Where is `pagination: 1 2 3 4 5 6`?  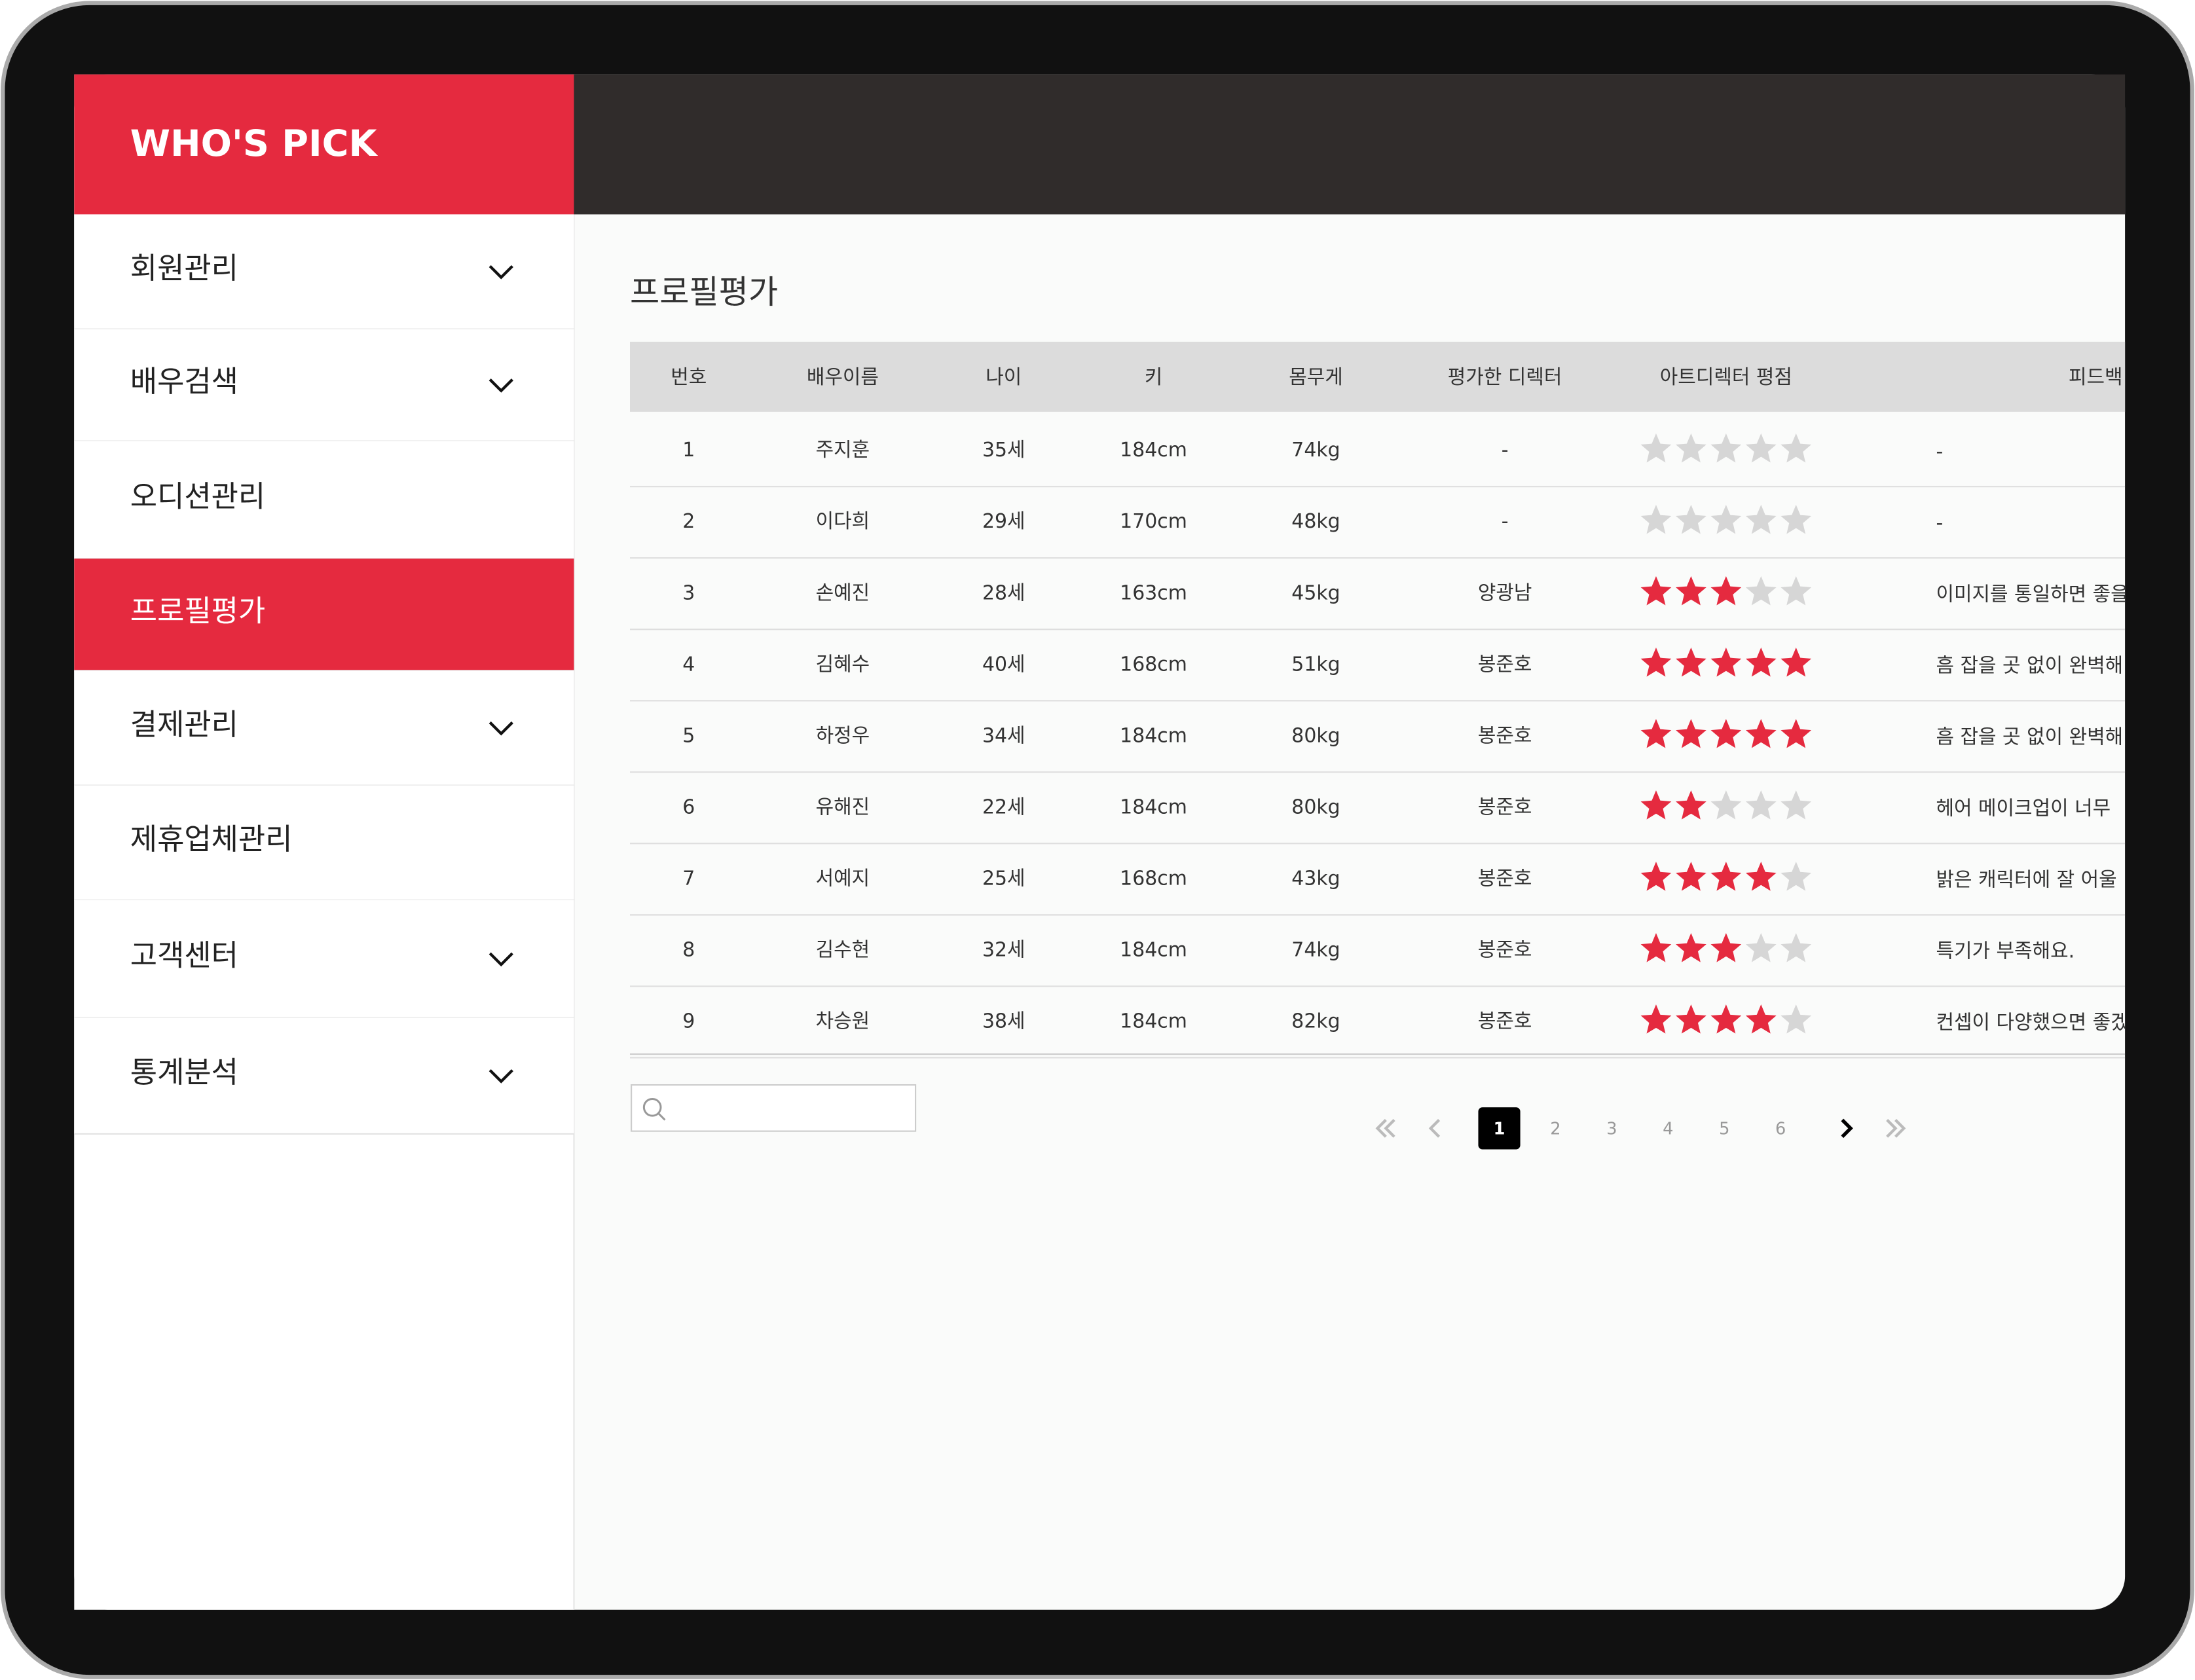 pagination: 1 2 3 4 5 6 is located at coordinates (1640, 1128).